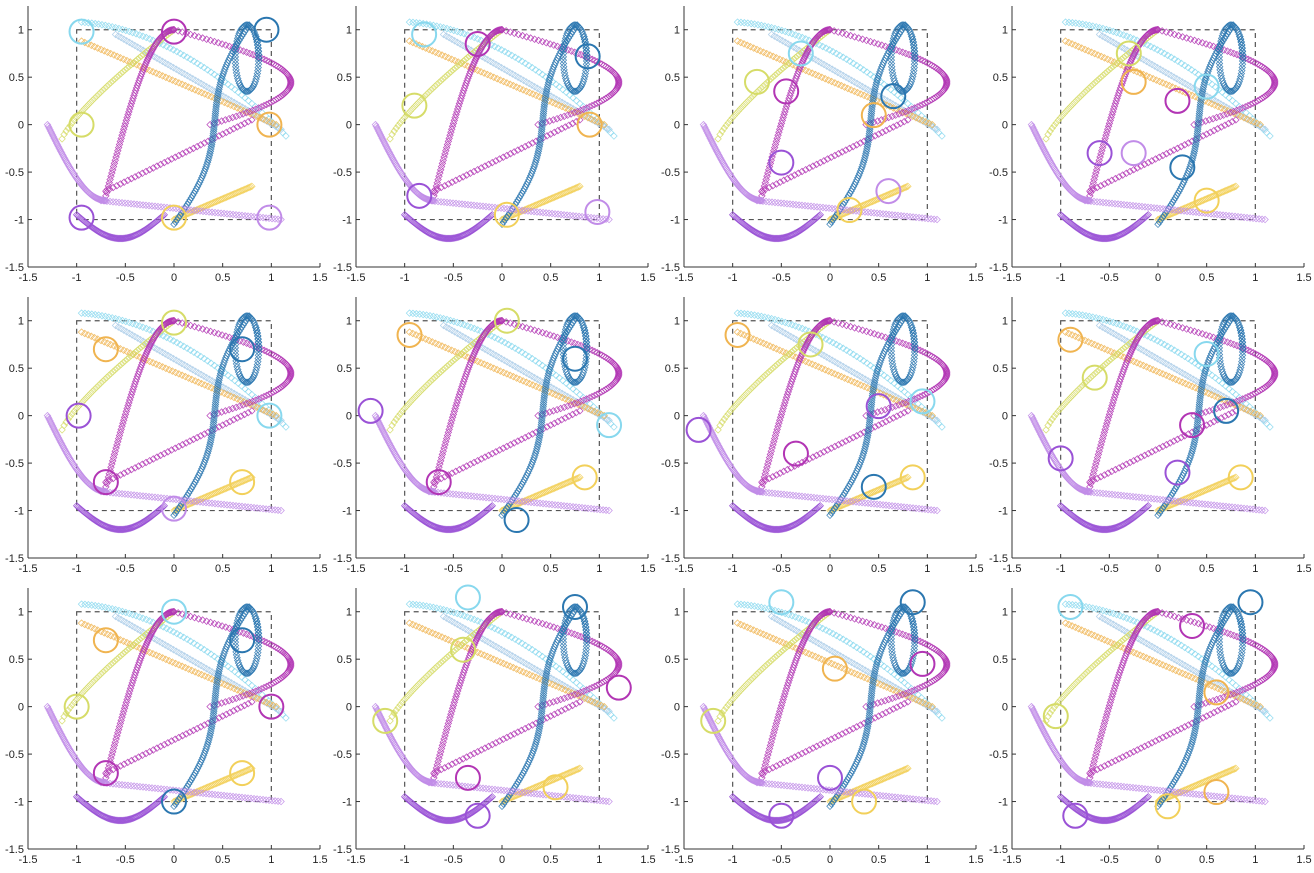 This screenshot has width=1314, height=873. Describe the element at coordinates (342, 559) in the screenshot. I see `y-tick-label: -1.5` at that location.